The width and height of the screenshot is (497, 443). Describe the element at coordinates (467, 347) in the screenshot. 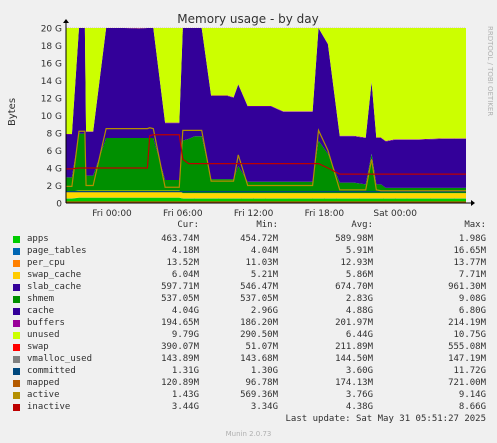

I see `legend-max-value: 555.08M` at that location.